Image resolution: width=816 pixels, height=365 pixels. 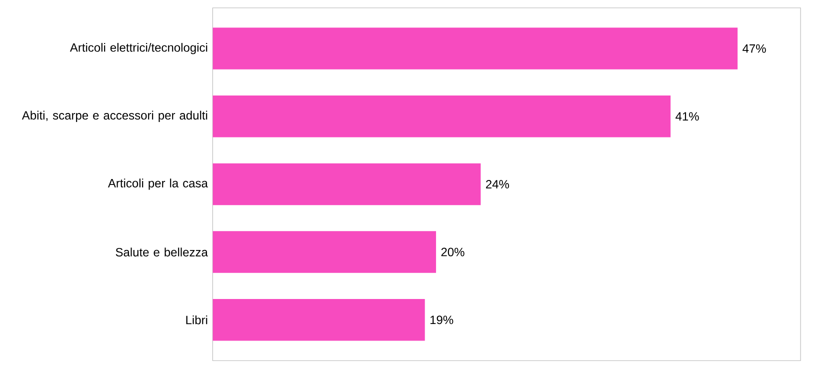 I want to click on data-label: 19%, so click(x=442, y=320).